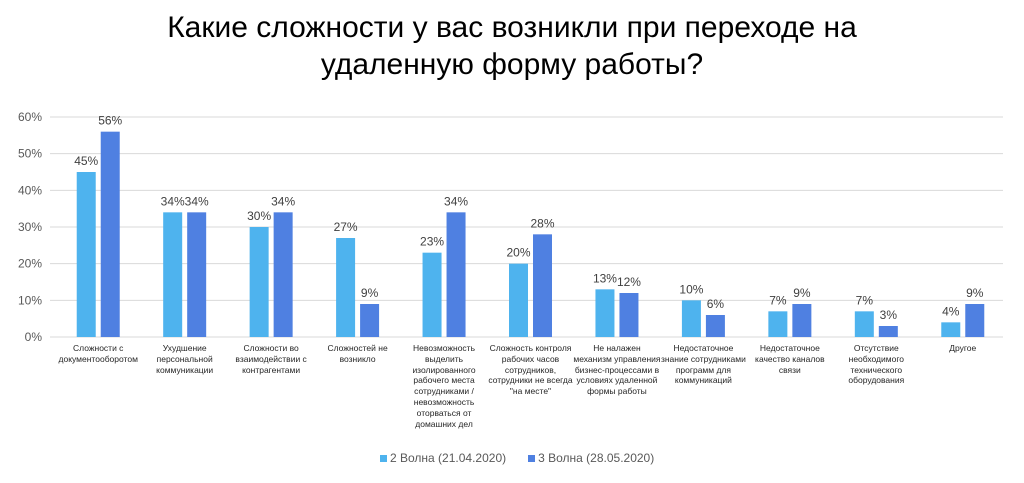 This screenshot has height=483, width=1024. Describe the element at coordinates (951, 311) in the screenshot. I see `data-label: 4%` at that location.